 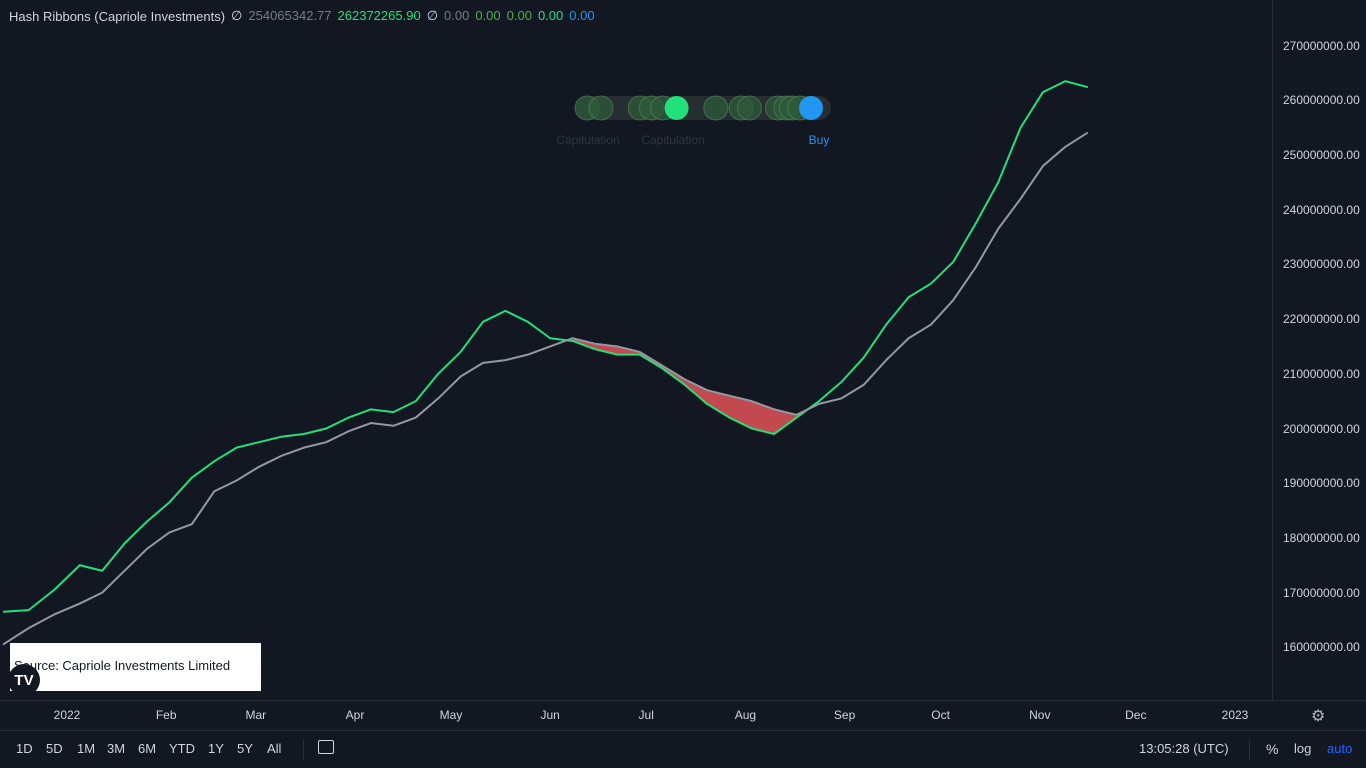 What do you see at coordinates (1321, 483) in the screenshot?
I see `y-tick-label: 190000000.00` at bounding box center [1321, 483].